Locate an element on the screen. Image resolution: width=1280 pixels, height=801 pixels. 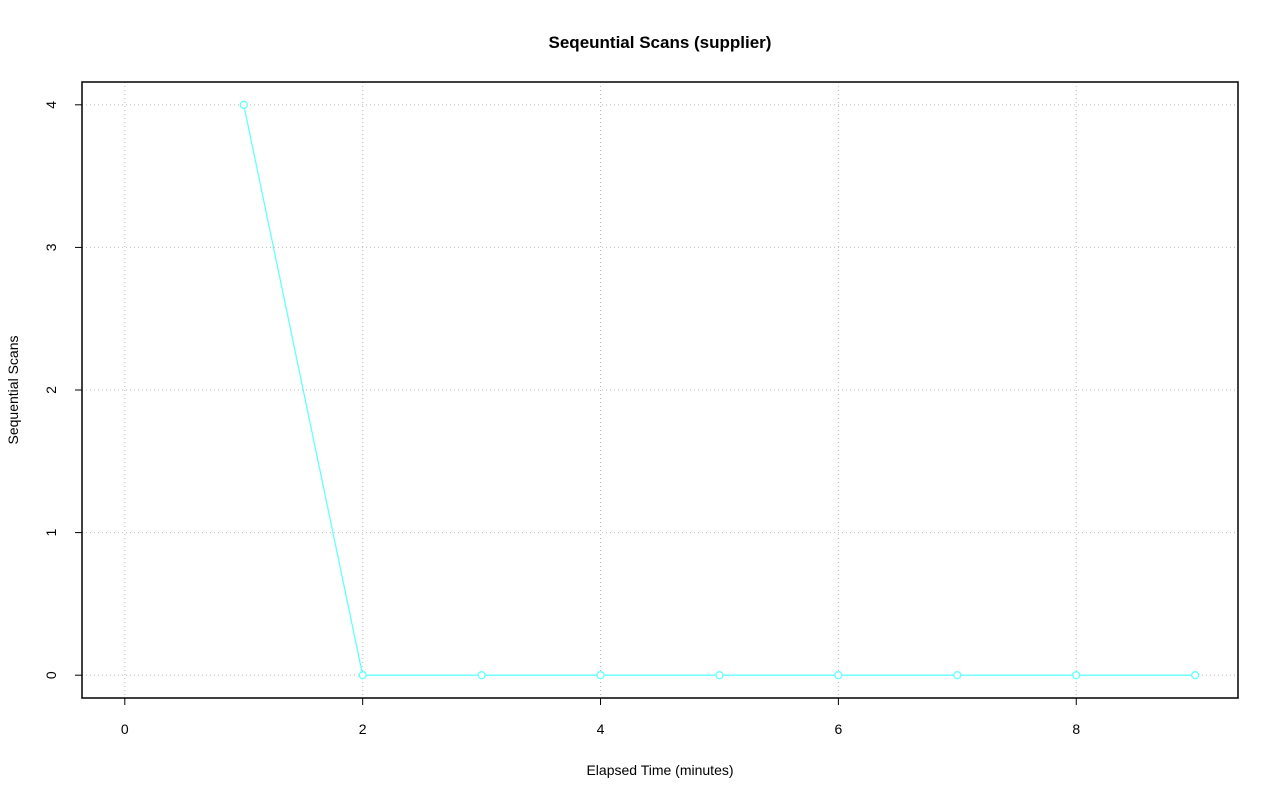
x-tick-label: 4 is located at coordinates (601, 729).